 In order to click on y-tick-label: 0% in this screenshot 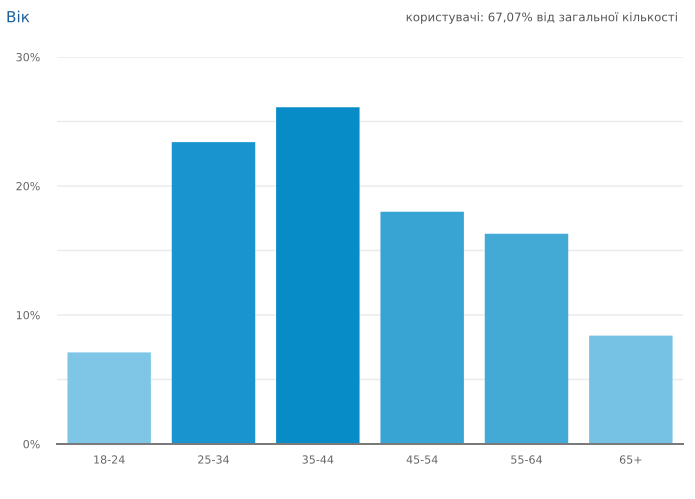, I will do `click(31, 444)`.